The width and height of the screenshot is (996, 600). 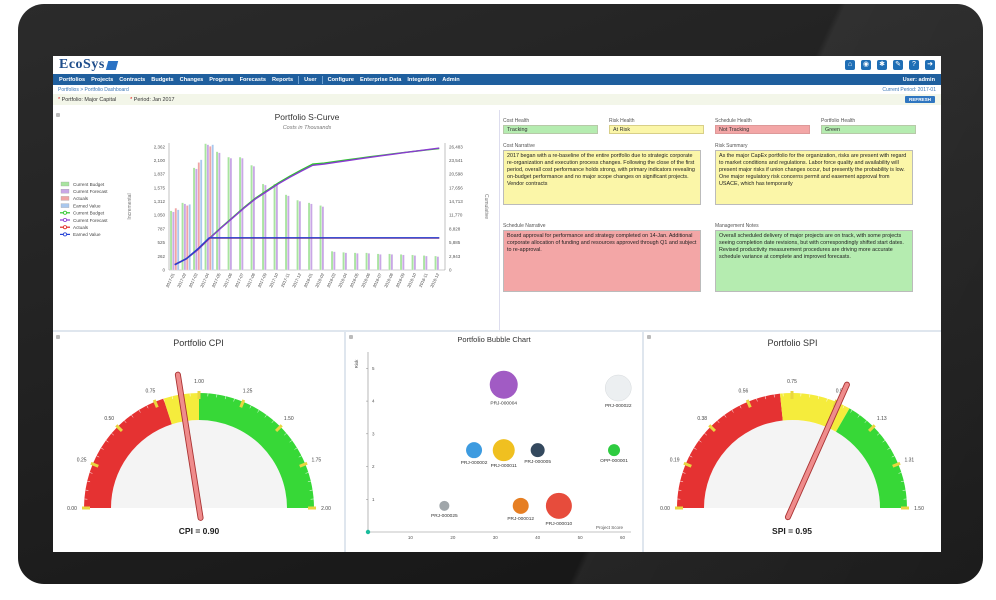 I want to click on right-tick-label: 0, so click(x=450, y=270).